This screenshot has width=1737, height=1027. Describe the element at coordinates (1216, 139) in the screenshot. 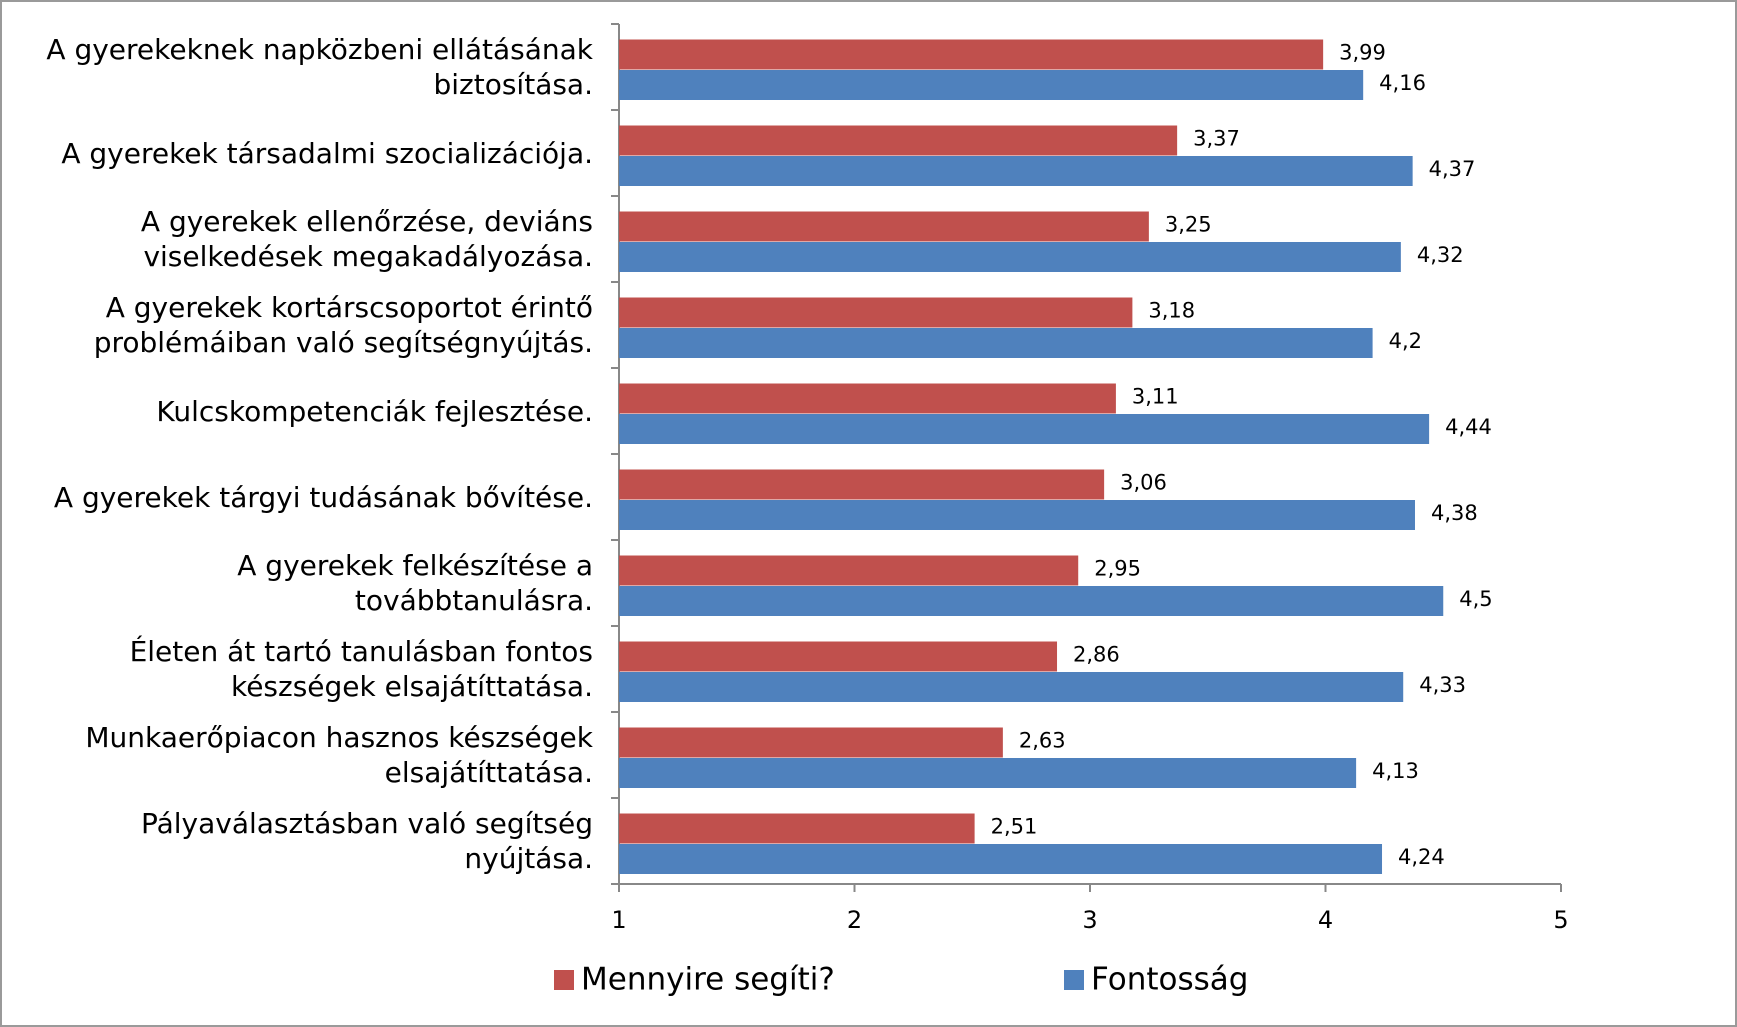

I see `value-label: 3,37` at that location.